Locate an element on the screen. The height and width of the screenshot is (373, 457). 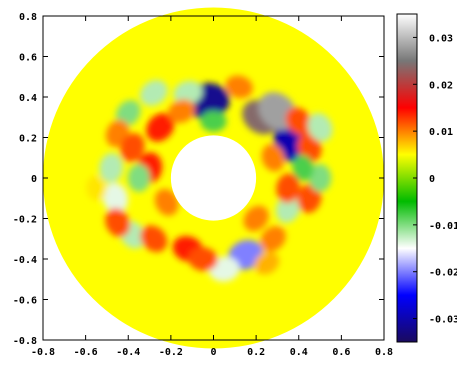
x-tick-label: 0 is located at coordinates (213, 352).